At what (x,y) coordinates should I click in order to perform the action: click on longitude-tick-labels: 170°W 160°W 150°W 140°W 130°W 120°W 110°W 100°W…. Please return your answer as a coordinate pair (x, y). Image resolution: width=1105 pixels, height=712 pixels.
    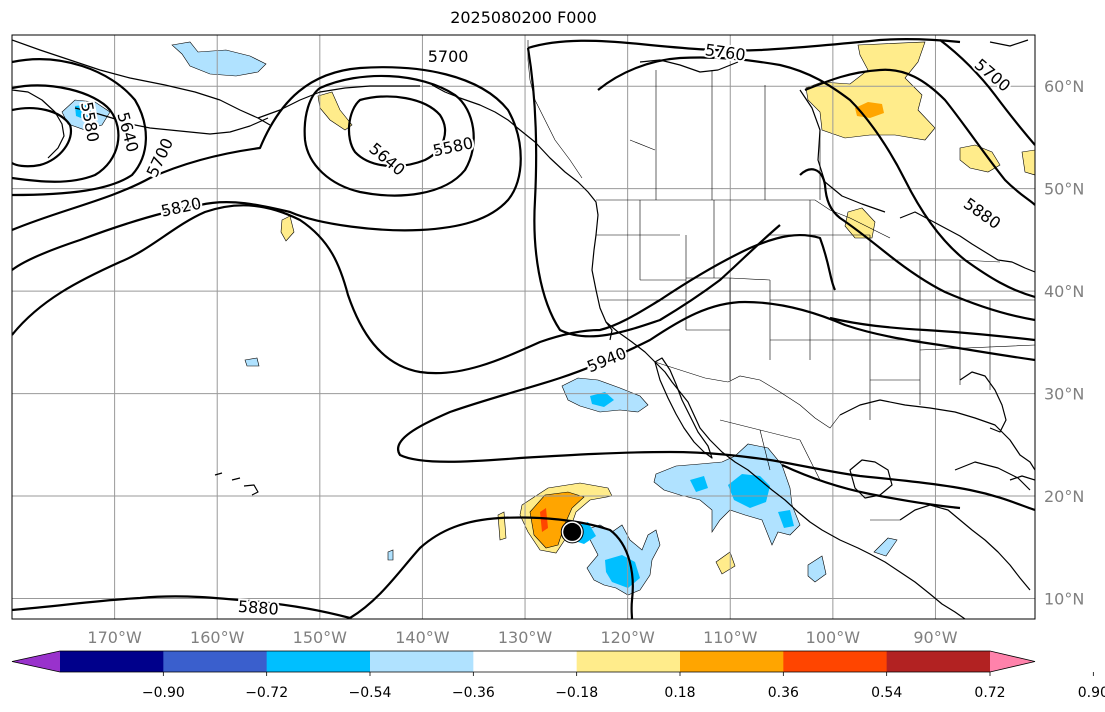
    Looking at the image, I should click on (522, 637).